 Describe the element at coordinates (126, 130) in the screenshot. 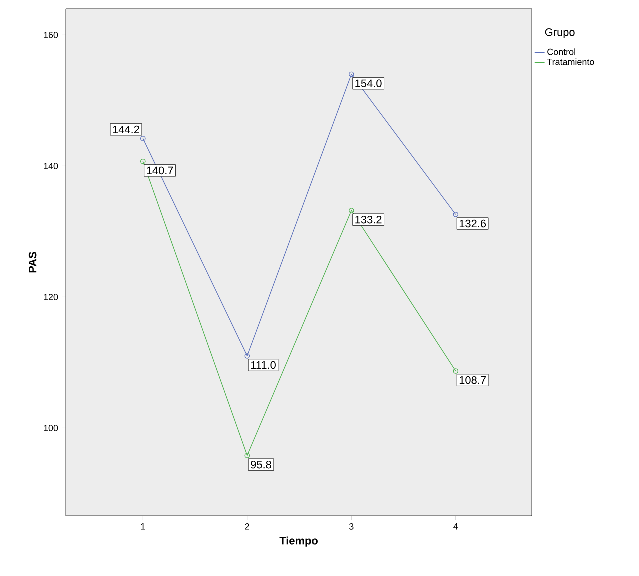

I see `data-label: 144.2` at that location.